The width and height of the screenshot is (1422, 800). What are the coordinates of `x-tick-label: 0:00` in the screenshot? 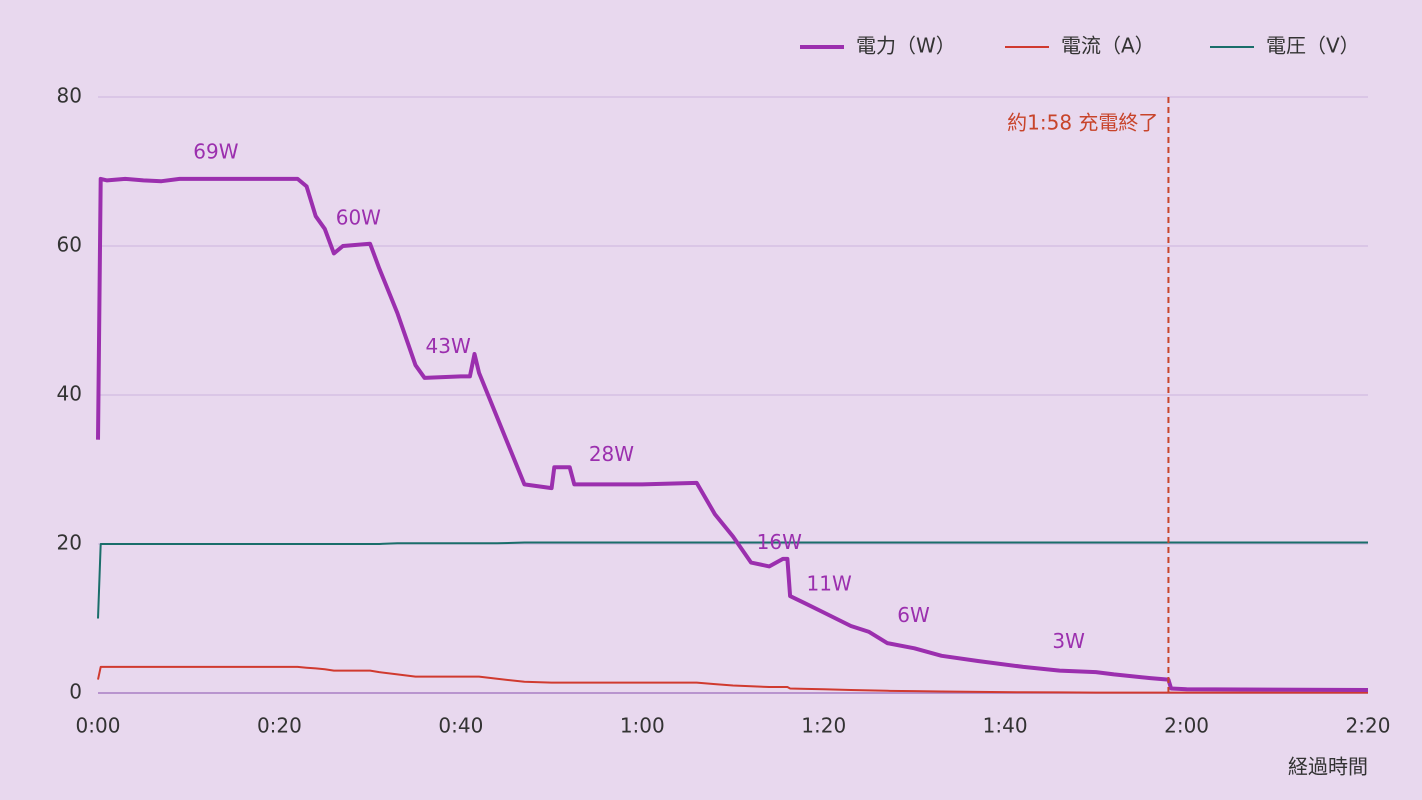 It's located at (98, 726).